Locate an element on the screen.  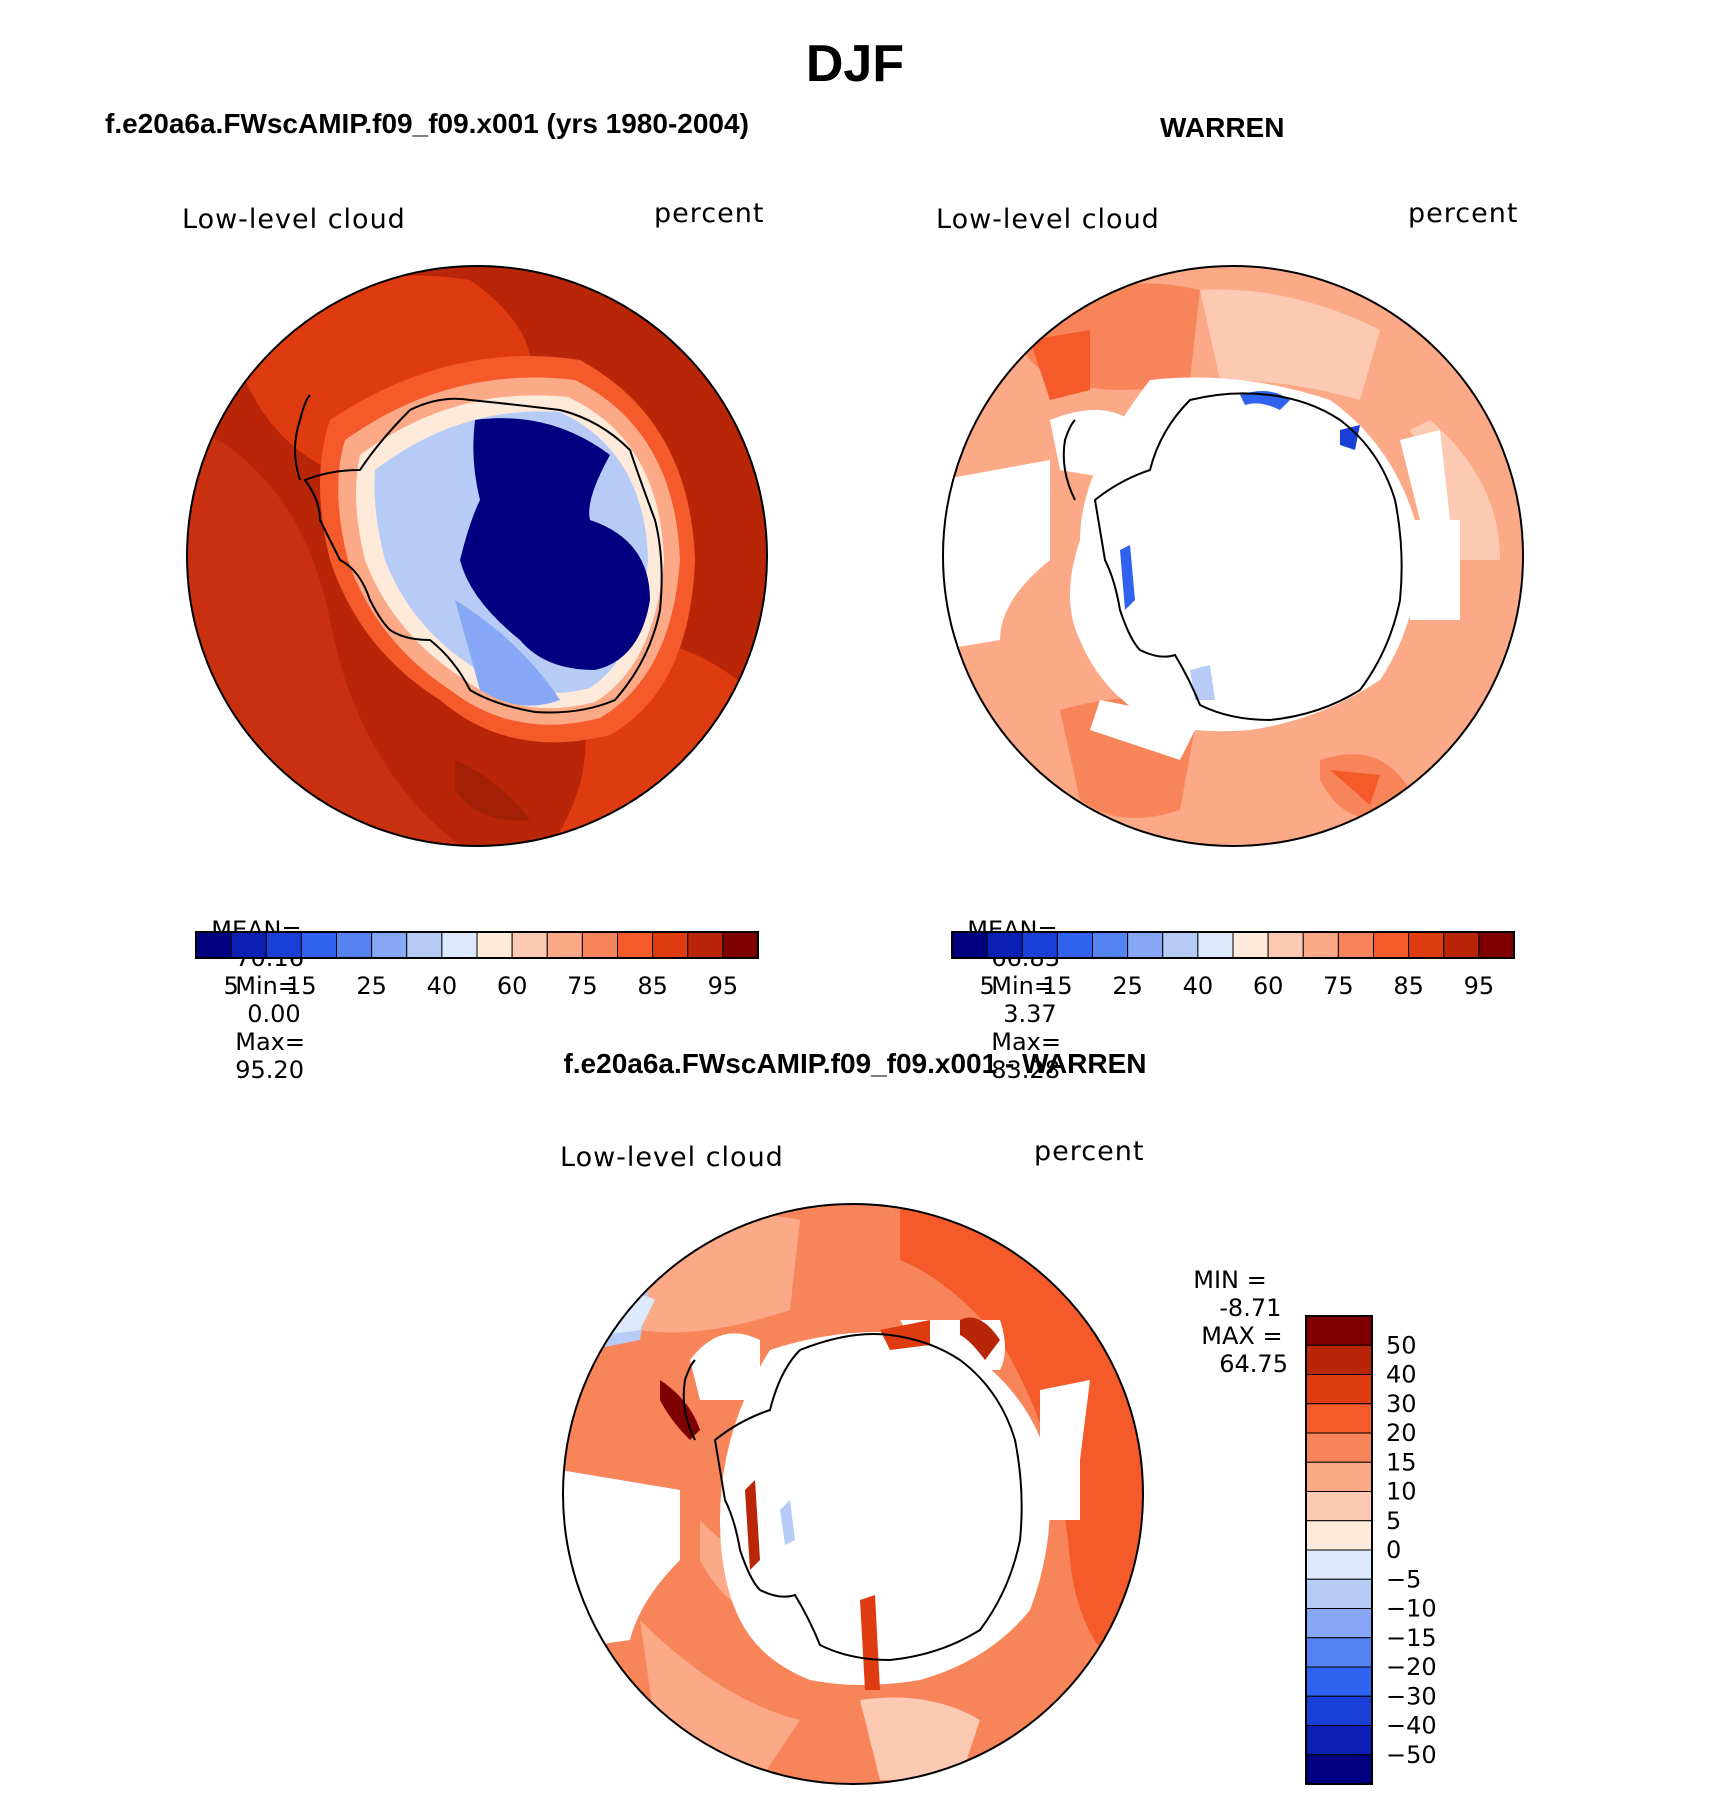
panel-c-colorbar-tick-label: −30 is located at coordinates (1411, 1696).